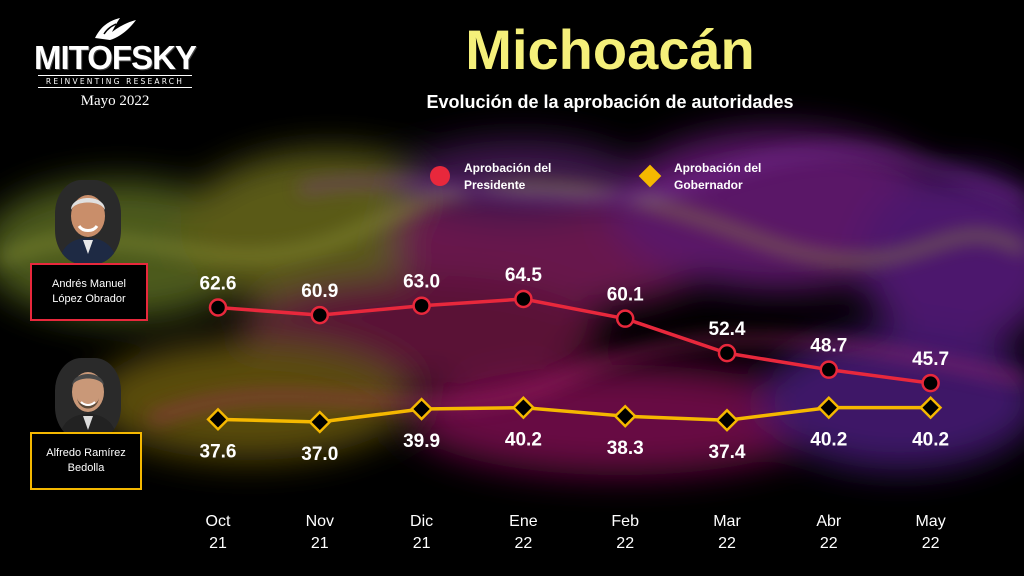  What do you see at coordinates (115, 57) in the screenshot?
I see `brand-name: MITOFSKY` at bounding box center [115, 57].